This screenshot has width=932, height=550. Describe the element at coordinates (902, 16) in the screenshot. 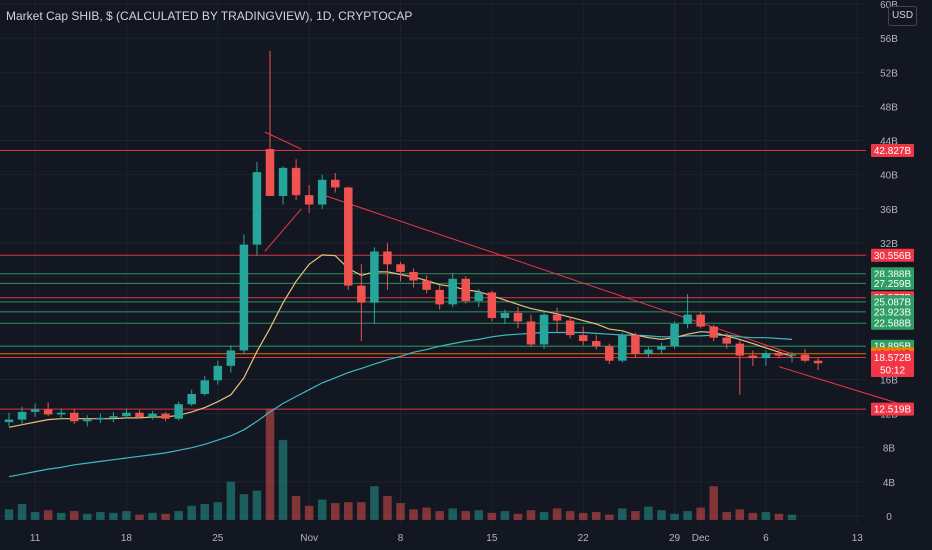

I see `currency-badge: USD` at that location.